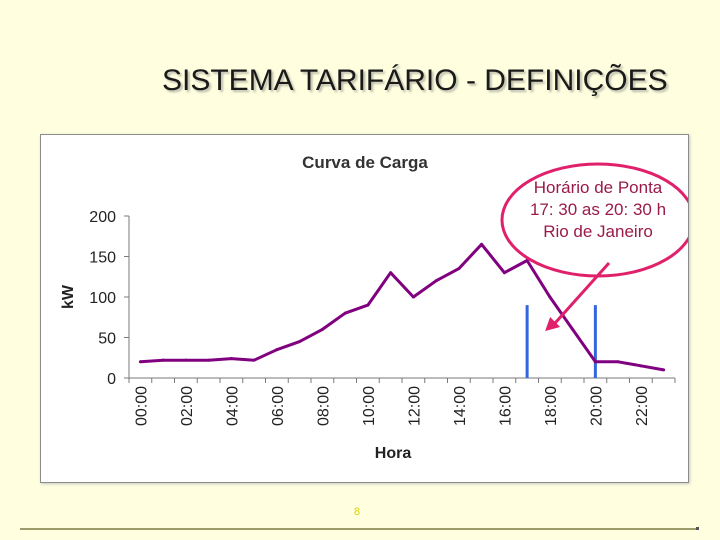 Image resolution: width=720 pixels, height=540 pixels. Describe the element at coordinates (278, 406) in the screenshot. I see `x-tick-label: 06:00` at that location.